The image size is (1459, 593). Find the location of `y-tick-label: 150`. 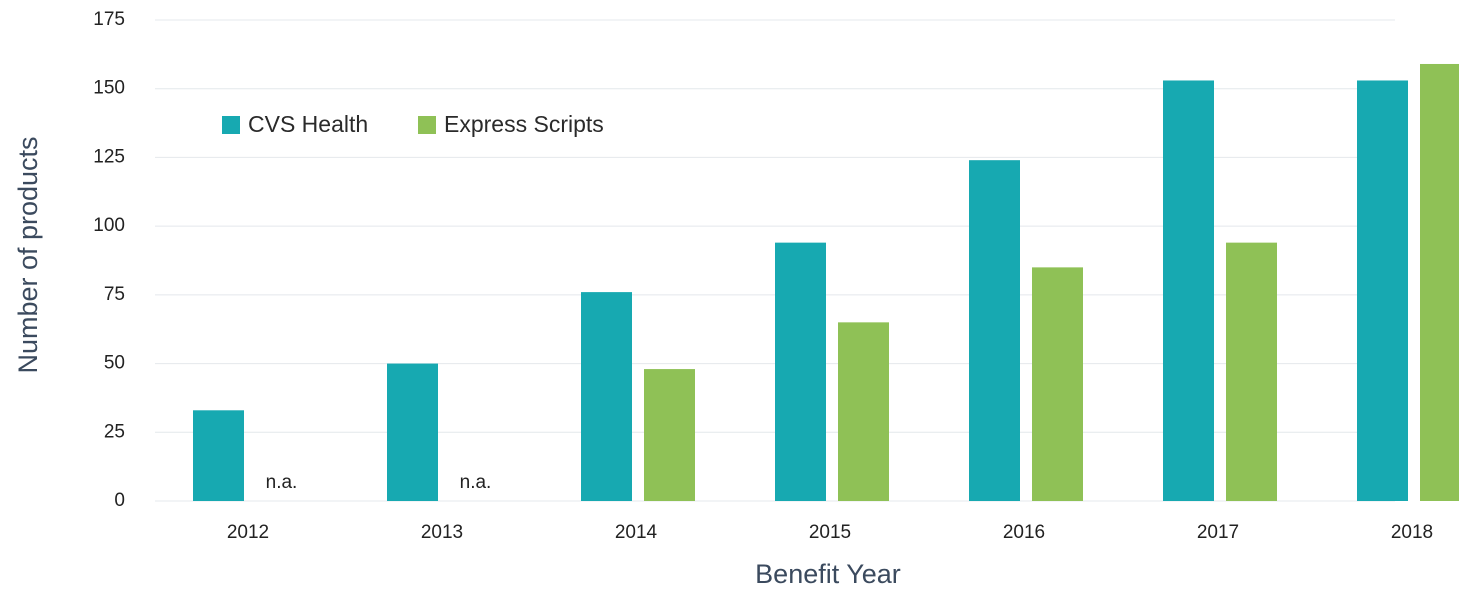

y-tick-label: 150 is located at coordinates (109, 88).